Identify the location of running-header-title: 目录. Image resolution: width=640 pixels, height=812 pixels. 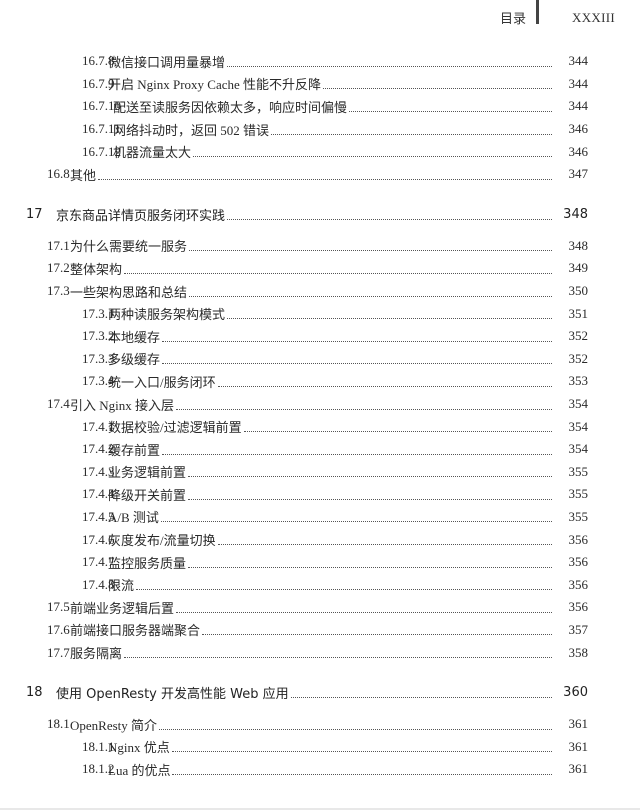
(513, 19).